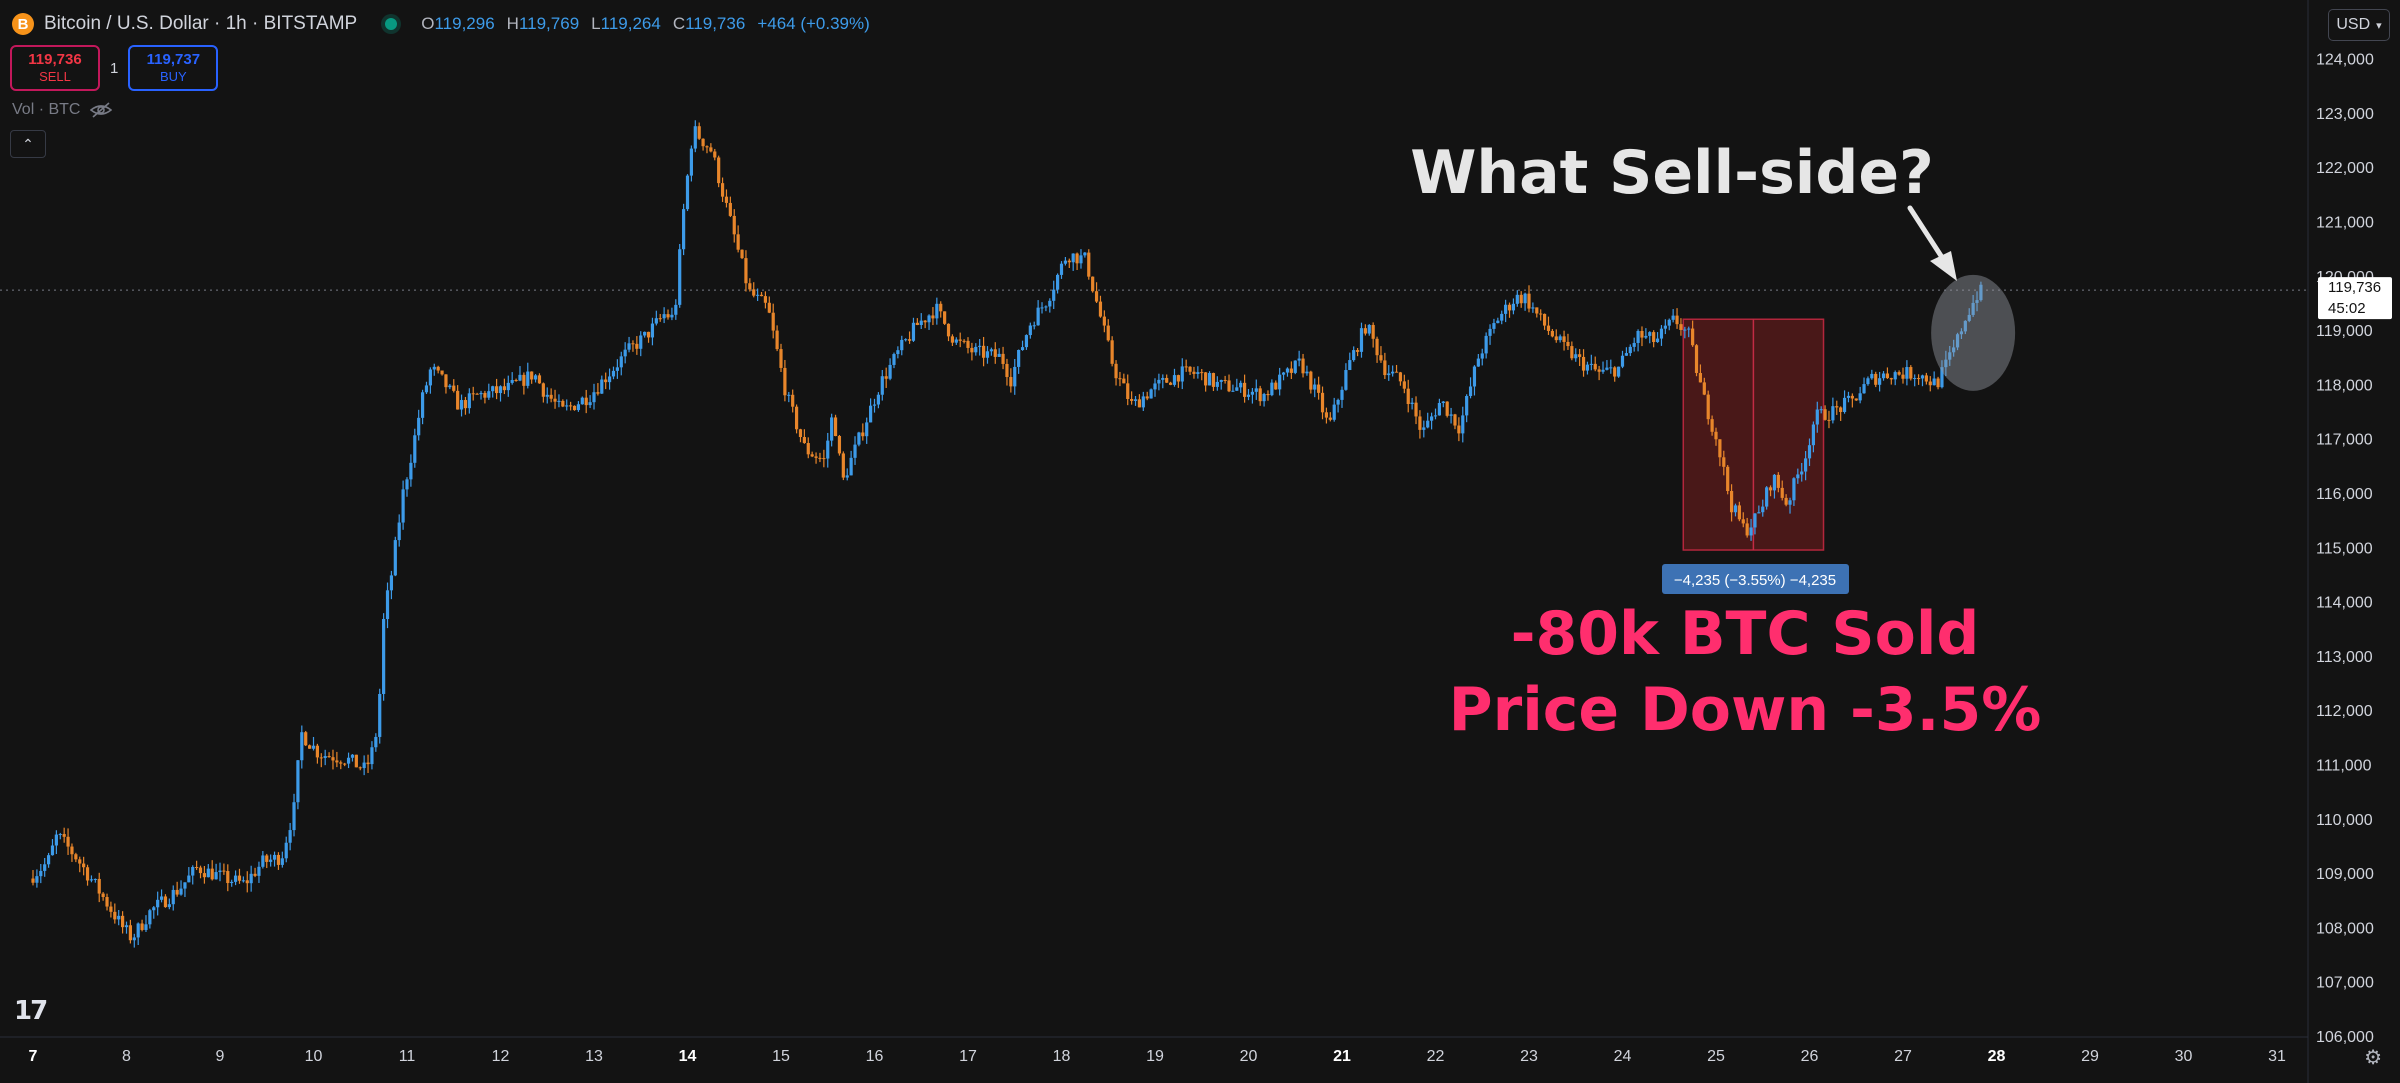 The height and width of the screenshot is (1083, 2400). What do you see at coordinates (55, 68) in the screenshot?
I see `sell-button: 119,736 SELL` at bounding box center [55, 68].